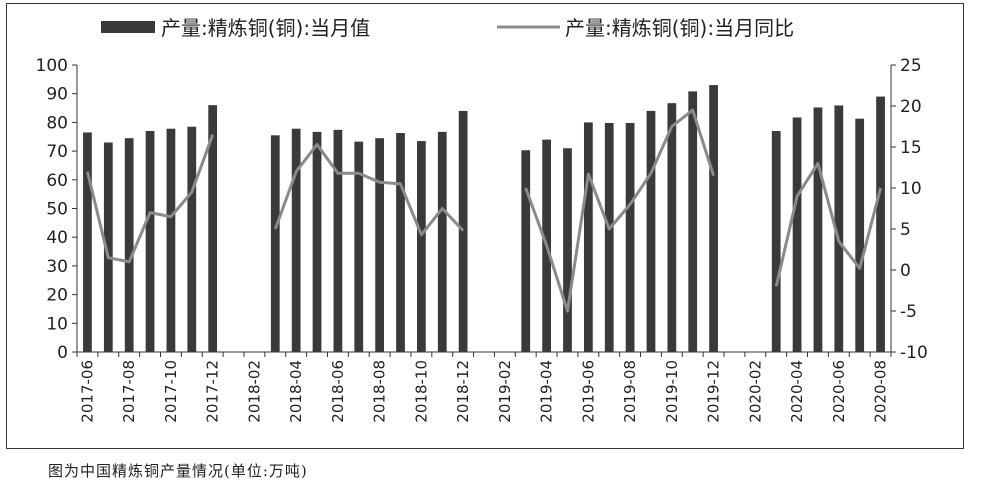  I want to click on legend-line-label: 产量:精炼铜(铜):当月同比, so click(679, 28).